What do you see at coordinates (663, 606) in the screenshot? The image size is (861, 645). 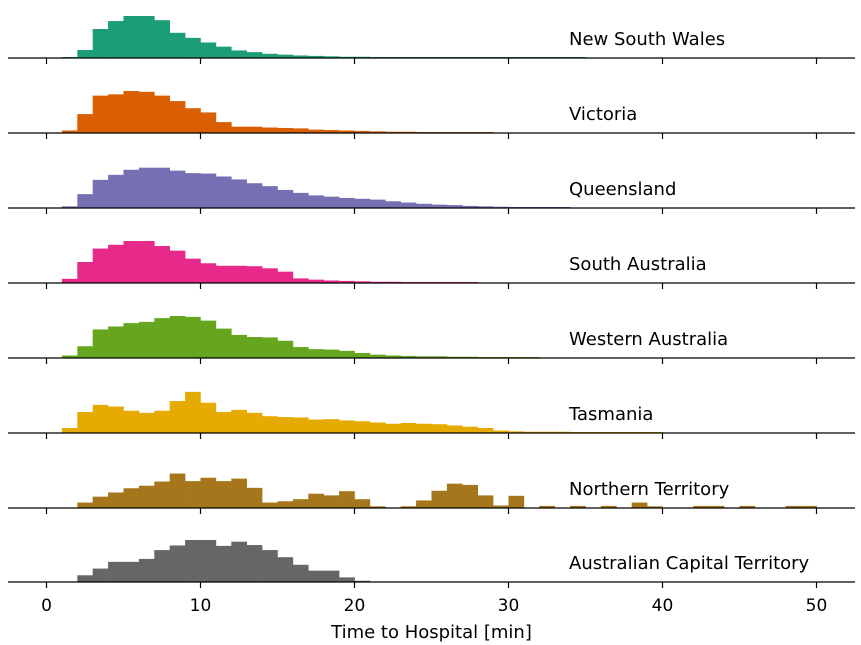 I see `x-tick-label: 40` at bounding box center [663, 606].